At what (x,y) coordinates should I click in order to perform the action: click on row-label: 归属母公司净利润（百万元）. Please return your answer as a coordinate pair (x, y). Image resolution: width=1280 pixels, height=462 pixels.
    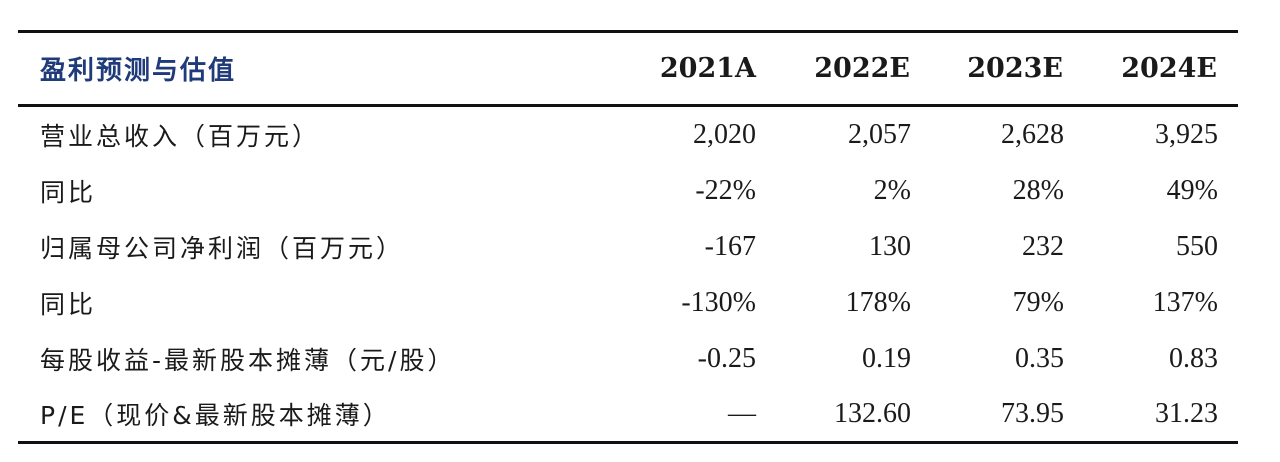
    Looking at the image, I should click on (222, 248).